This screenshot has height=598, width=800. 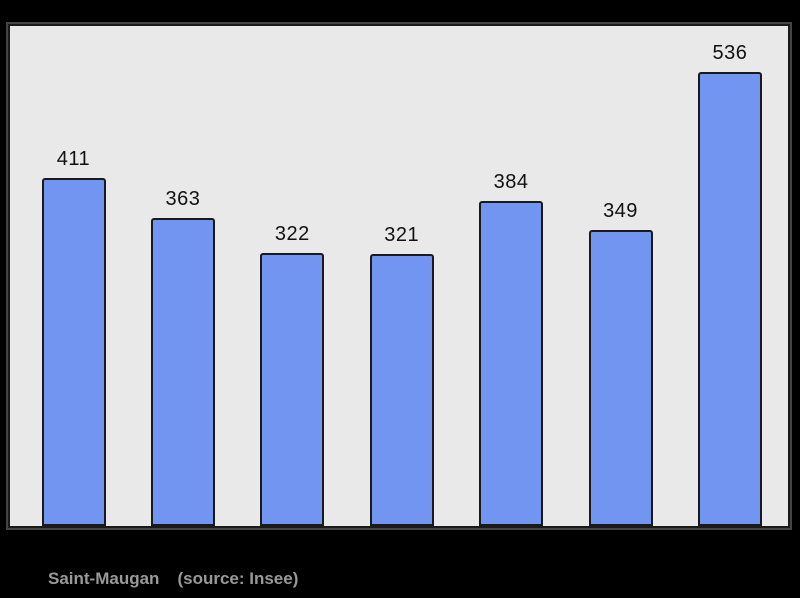 I want to click on caption-source: (source: Insee), so click(x=238, y=578).